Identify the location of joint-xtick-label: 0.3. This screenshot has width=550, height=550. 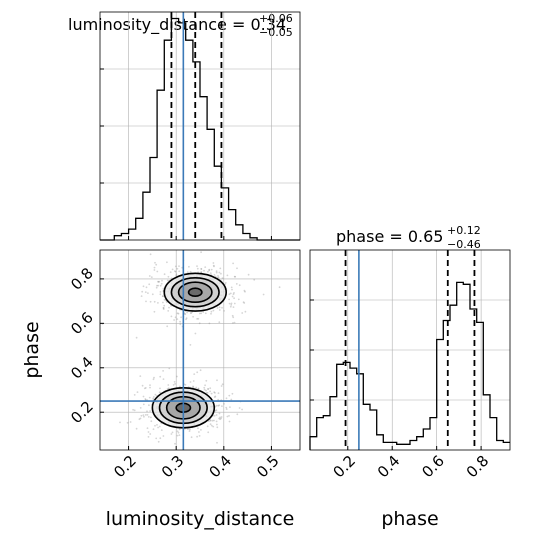
(173, 467).